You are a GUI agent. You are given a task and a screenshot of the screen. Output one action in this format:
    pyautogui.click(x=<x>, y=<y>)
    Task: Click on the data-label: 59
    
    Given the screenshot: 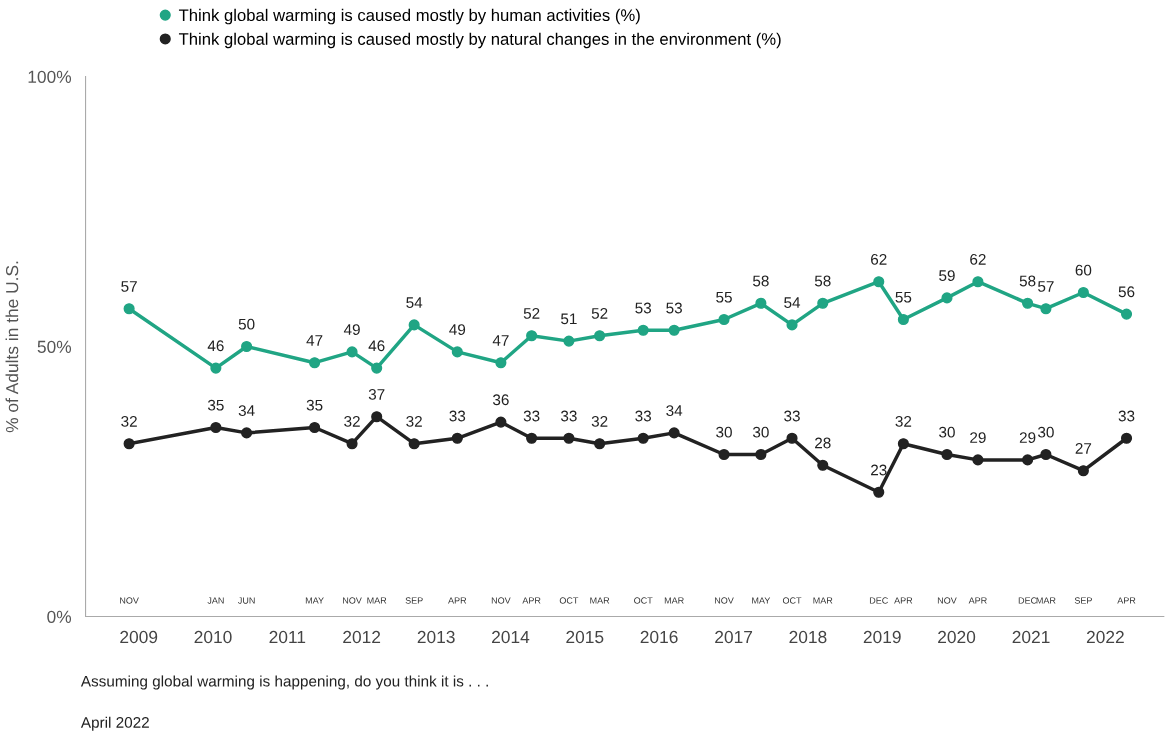 What is the action you would take?
    pyautogui.click(x=947, y=275)
    